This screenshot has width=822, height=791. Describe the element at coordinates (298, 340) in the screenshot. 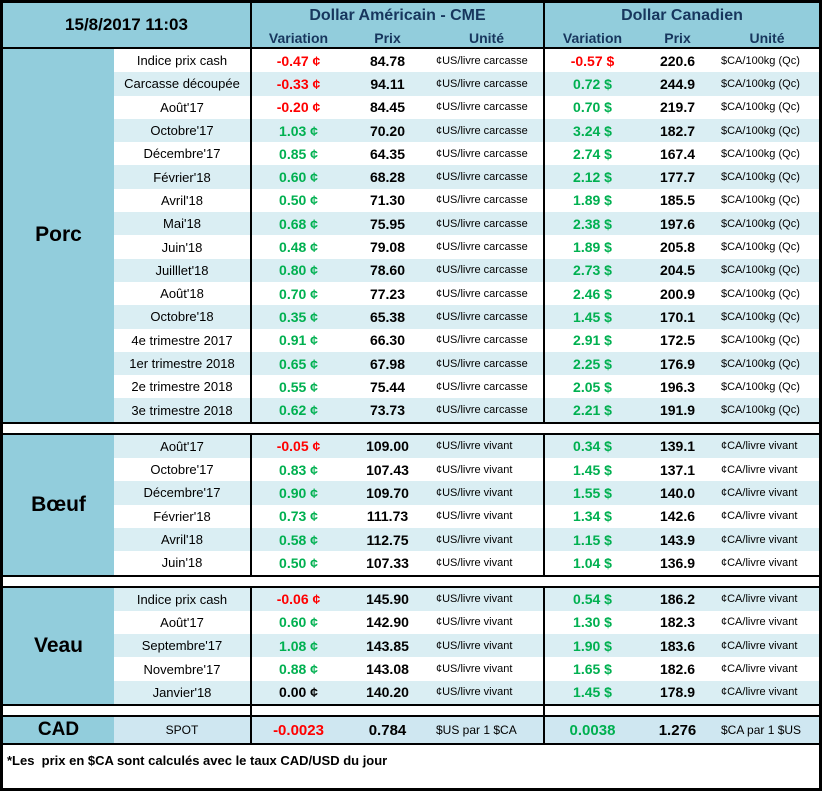

I see `us-variation-value: 0.91 ¢` at that location.